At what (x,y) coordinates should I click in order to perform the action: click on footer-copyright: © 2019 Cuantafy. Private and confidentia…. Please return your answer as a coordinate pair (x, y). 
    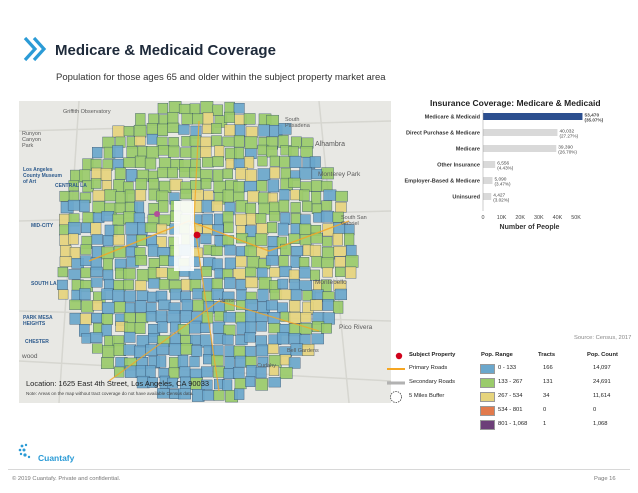
    Looking at the image, I should click on (66, 479).